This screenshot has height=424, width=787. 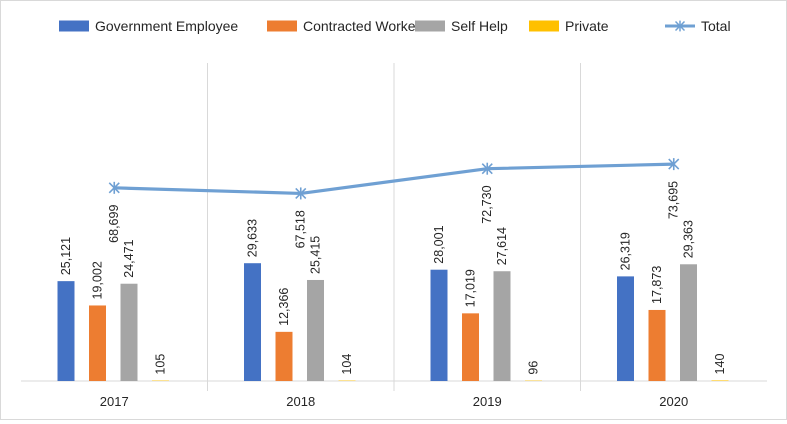 I want to click on legend-swatch-self-help, so click(x=430, y=26).